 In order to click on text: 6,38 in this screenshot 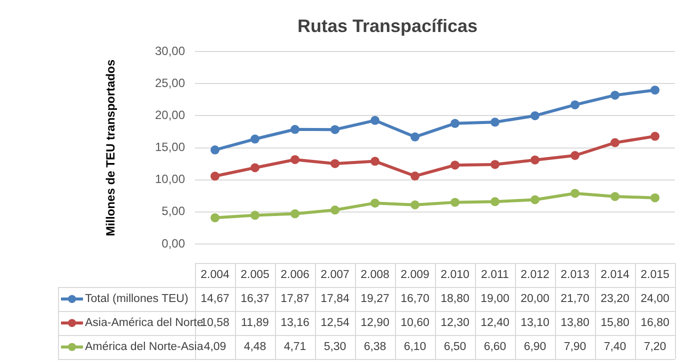, I will do `click(375, 347)`.